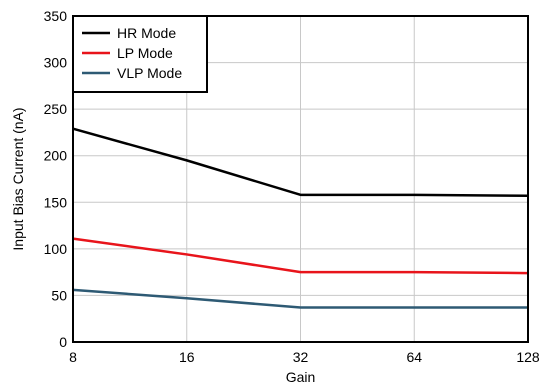  I want to click on legend-label: HR Mode, so click(146, 33).